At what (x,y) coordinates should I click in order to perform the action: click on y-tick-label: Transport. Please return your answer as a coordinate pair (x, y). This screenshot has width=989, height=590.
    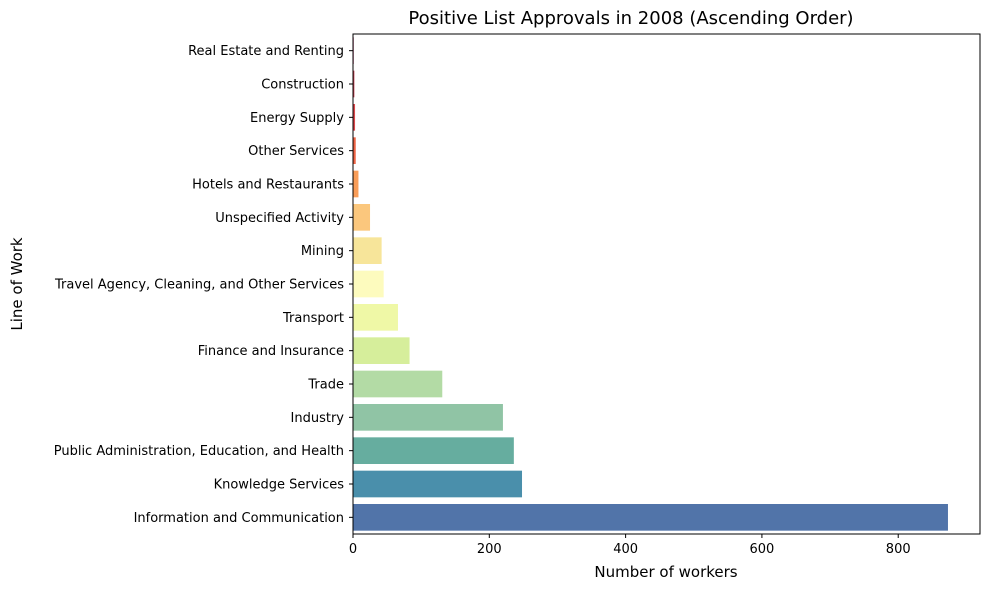
    Looking at the image, I should click on (313, 318).